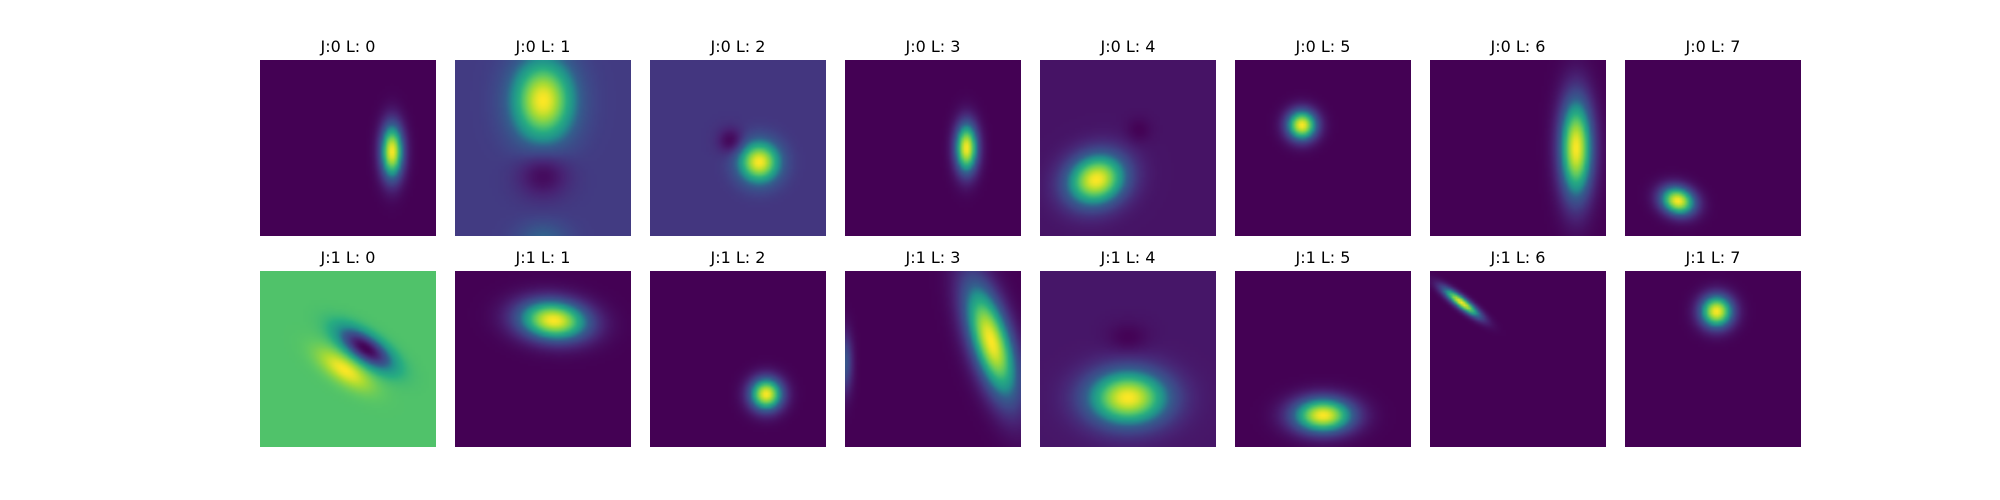  I want to click on panel-0: J:0 L: 0, so click(348, 136).